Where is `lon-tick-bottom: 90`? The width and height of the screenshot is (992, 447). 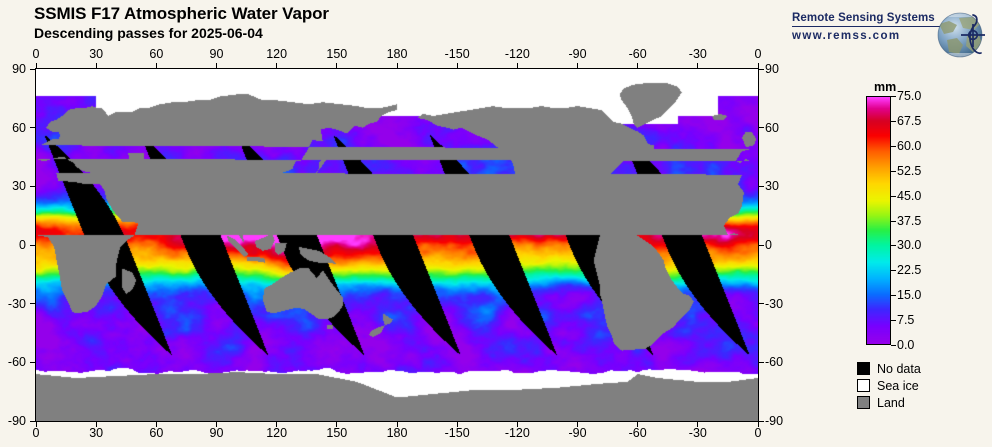
lon-tick-bottom: 90 is located at coordinates (216, 433).